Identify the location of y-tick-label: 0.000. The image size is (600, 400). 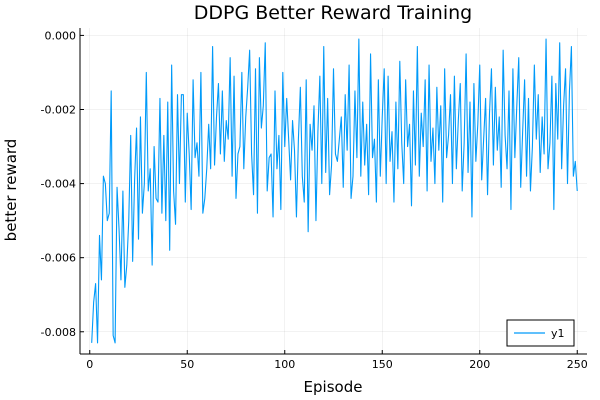
(61, 35).